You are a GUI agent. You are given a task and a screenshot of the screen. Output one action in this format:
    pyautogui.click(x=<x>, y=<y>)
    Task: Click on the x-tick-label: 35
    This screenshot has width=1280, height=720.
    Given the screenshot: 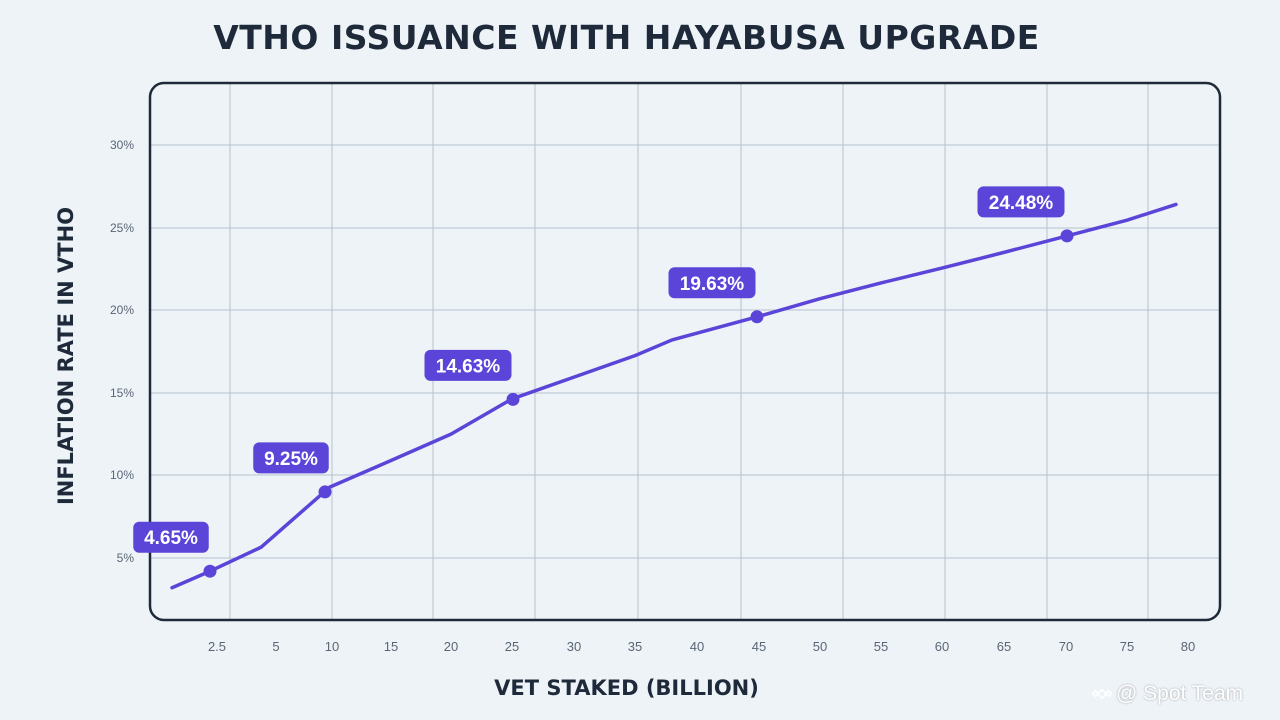 What is the action you would take?
    pyautogui.click(x=635, y=646)
    